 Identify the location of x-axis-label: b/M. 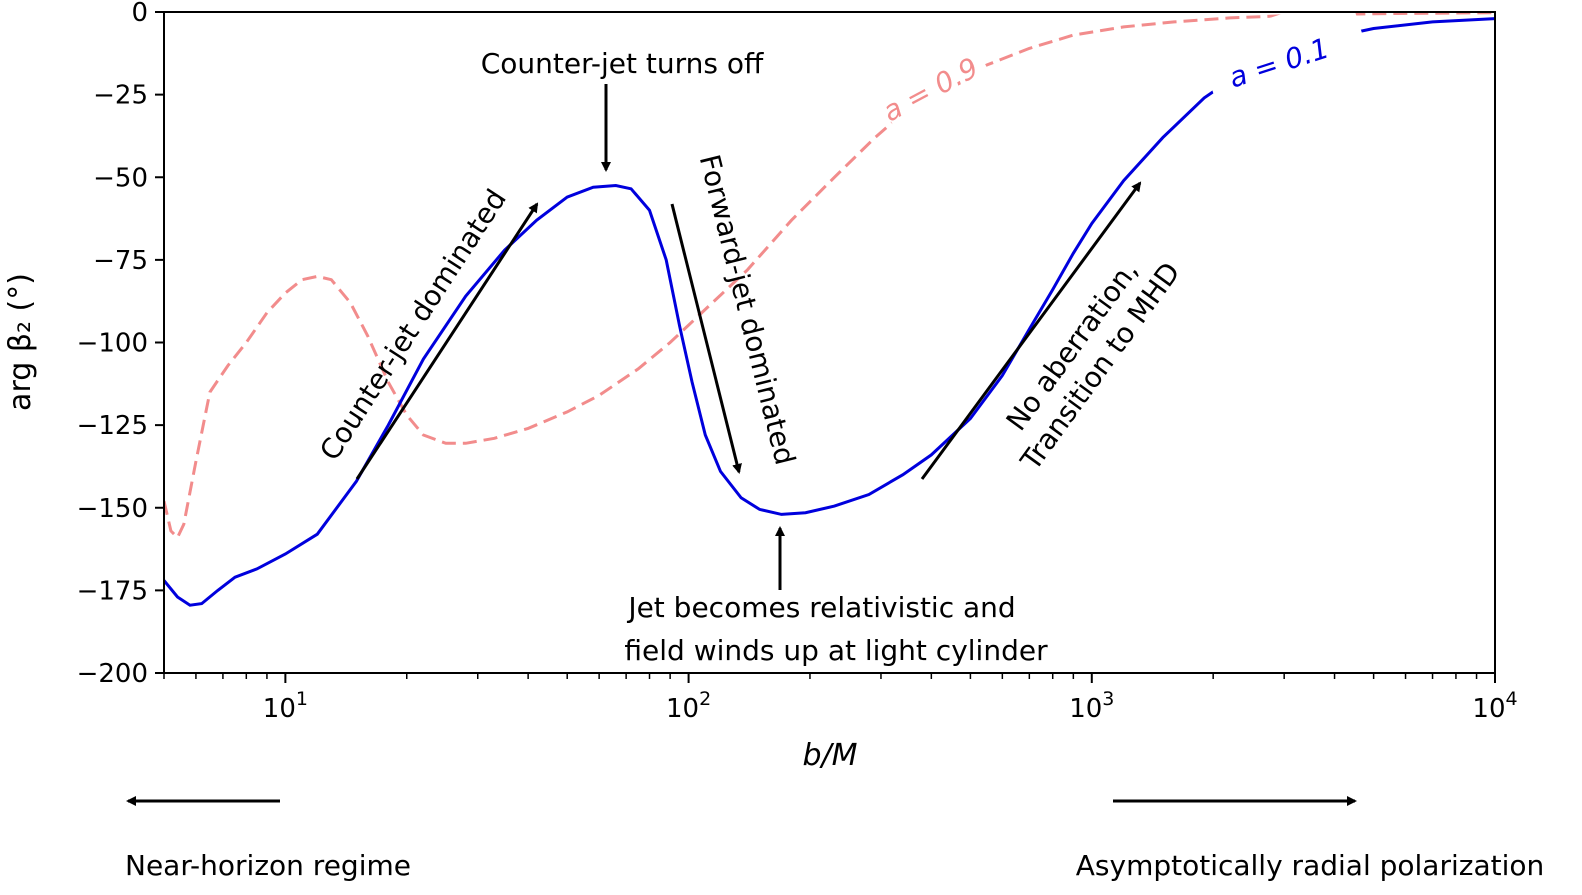
(829, 755).